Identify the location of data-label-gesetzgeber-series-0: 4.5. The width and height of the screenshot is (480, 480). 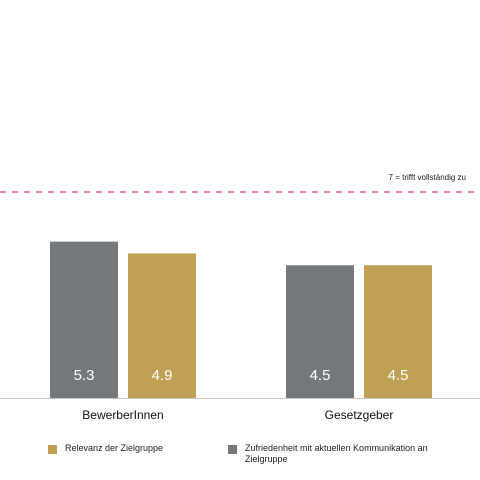
(320, 375).